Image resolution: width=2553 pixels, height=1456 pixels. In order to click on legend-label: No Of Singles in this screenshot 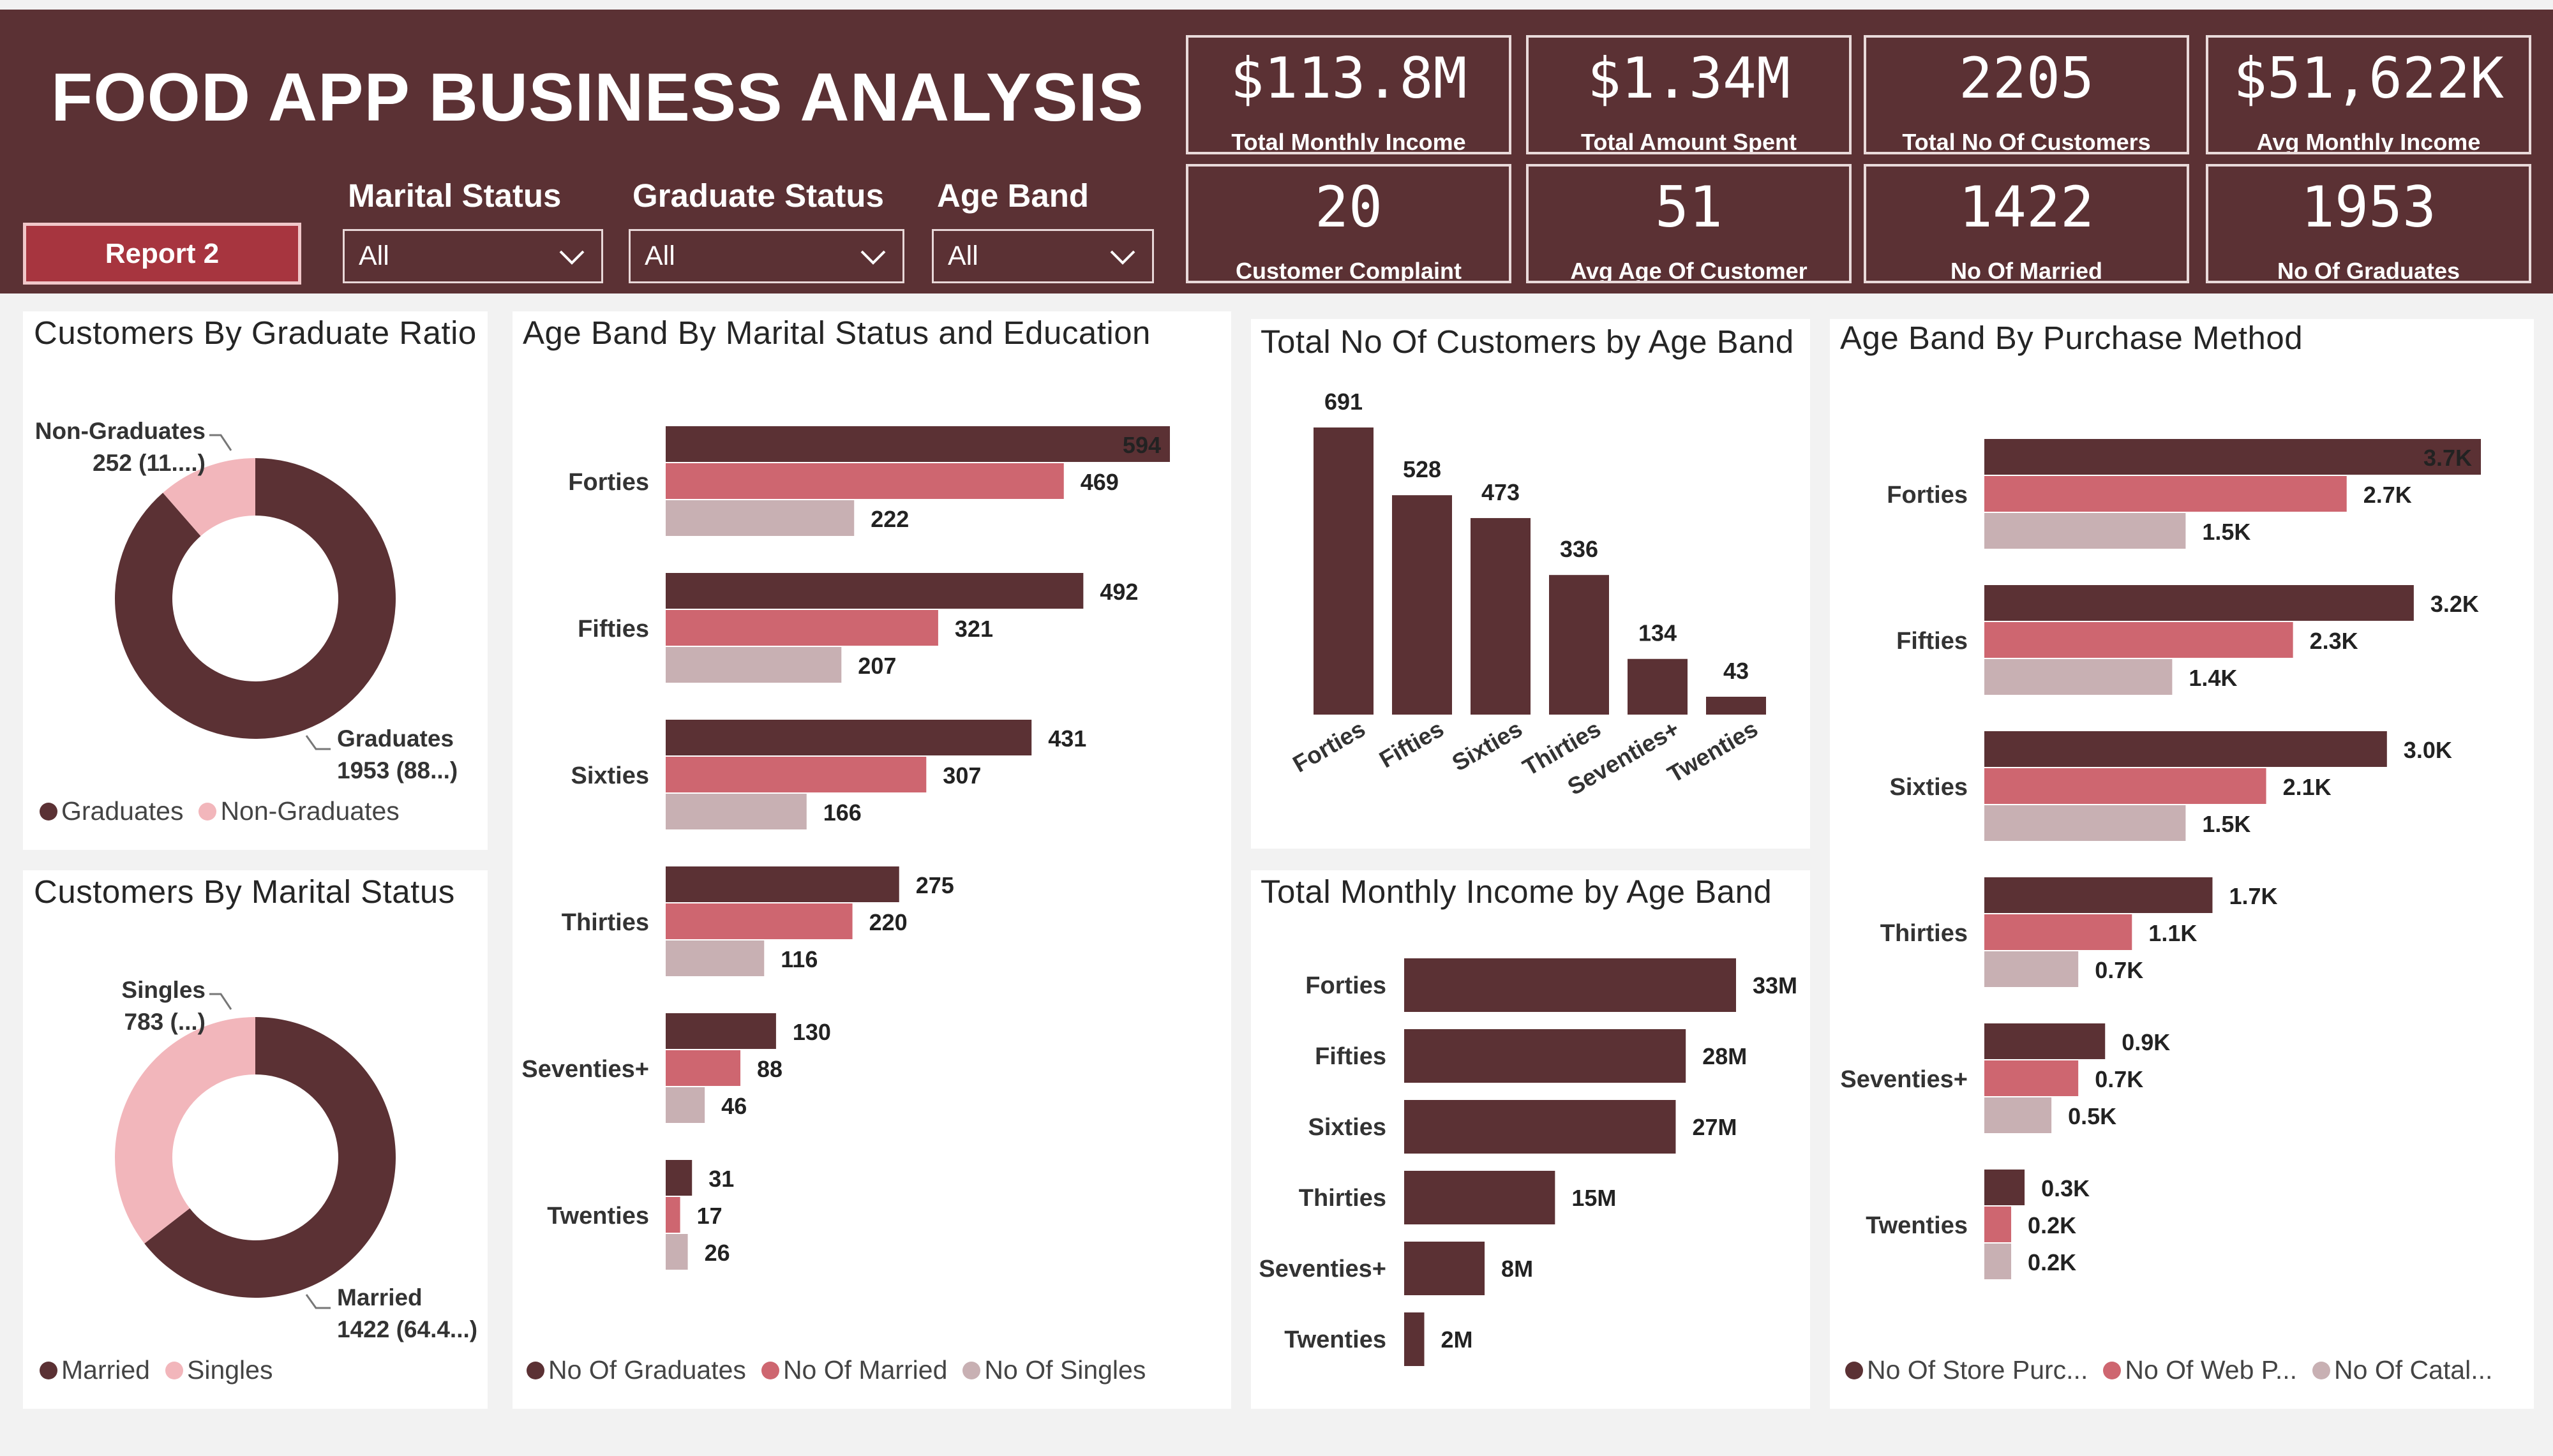, I will do `click(1065, 1370)`.